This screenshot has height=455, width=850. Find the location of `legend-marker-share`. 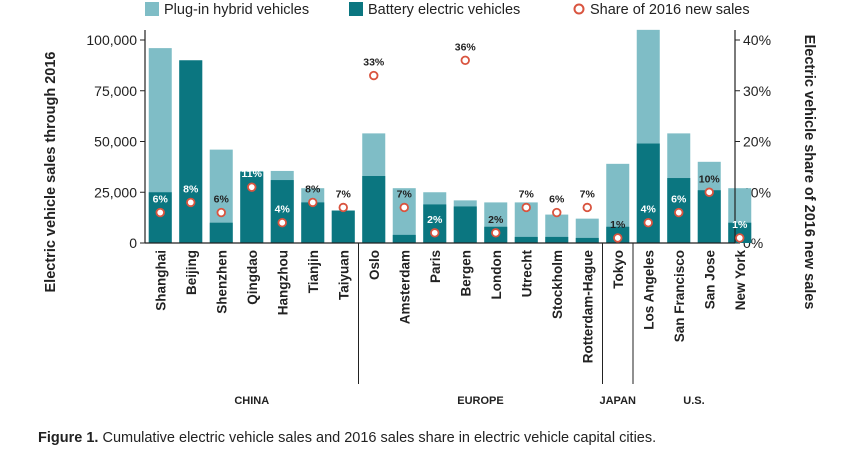

legend-marker-share is located at coordinates (579, 9).